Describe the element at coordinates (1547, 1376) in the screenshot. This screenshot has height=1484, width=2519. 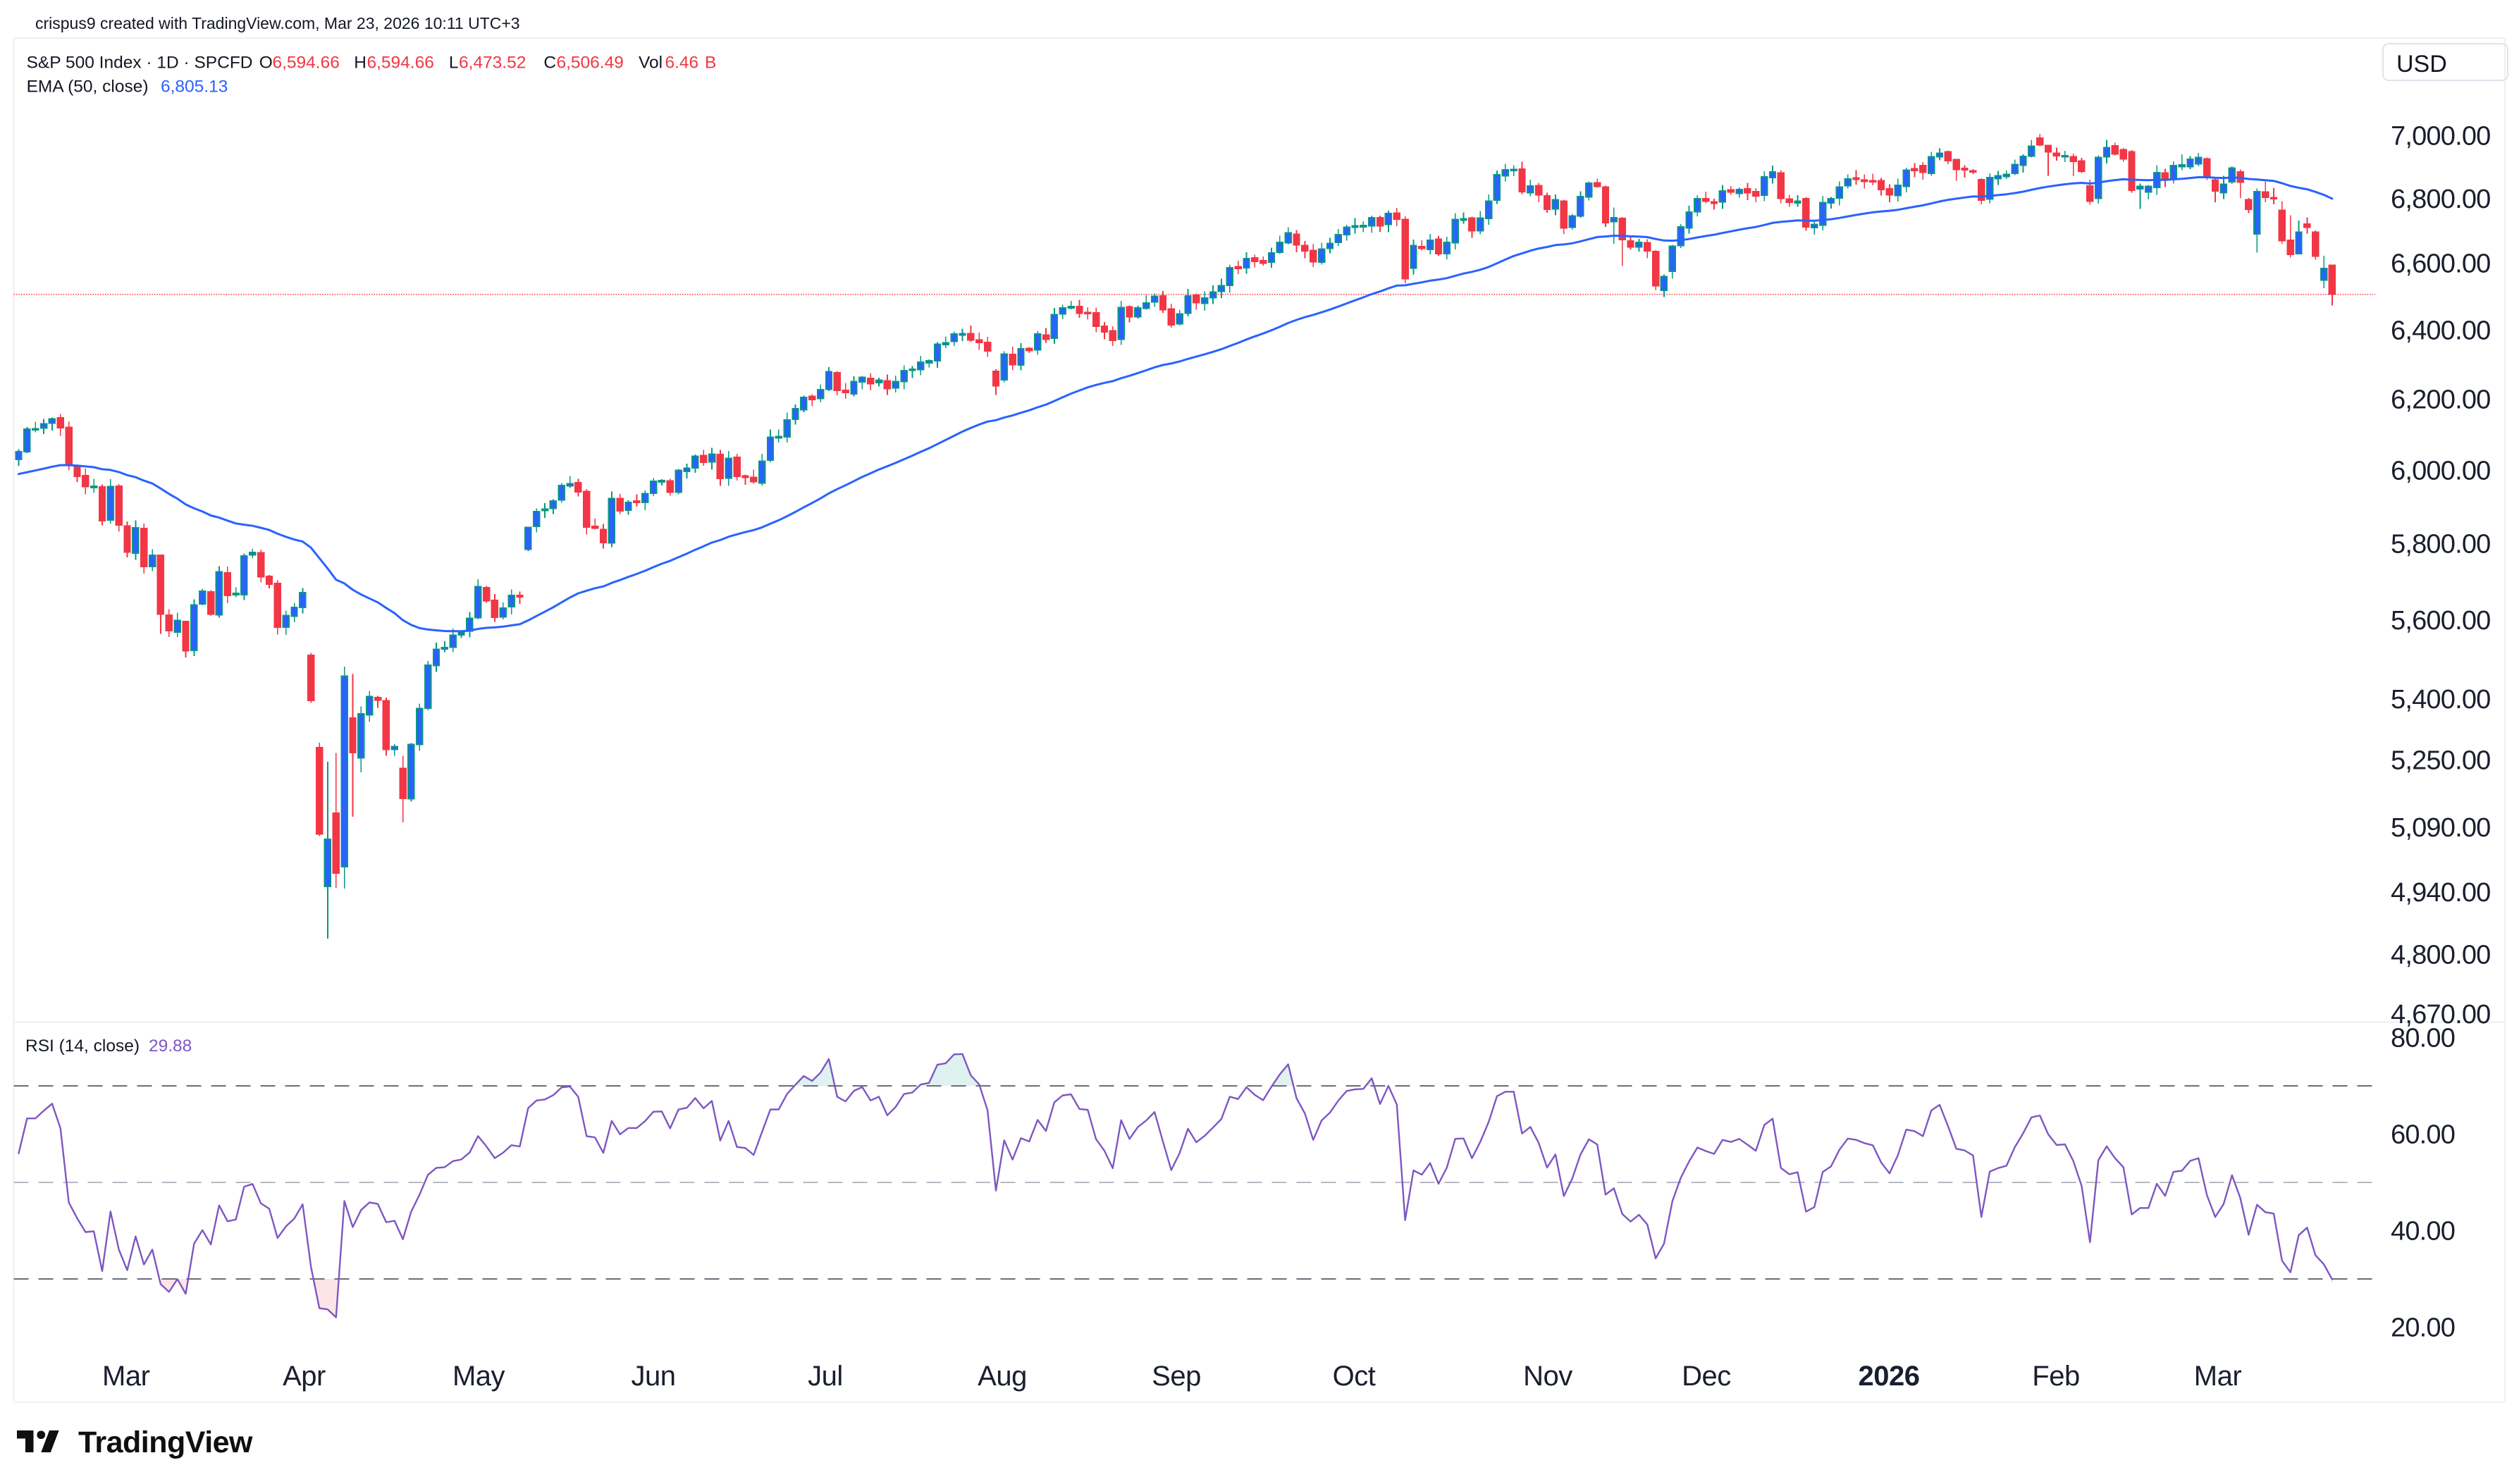
I see `svg-text: Nov` at that location.